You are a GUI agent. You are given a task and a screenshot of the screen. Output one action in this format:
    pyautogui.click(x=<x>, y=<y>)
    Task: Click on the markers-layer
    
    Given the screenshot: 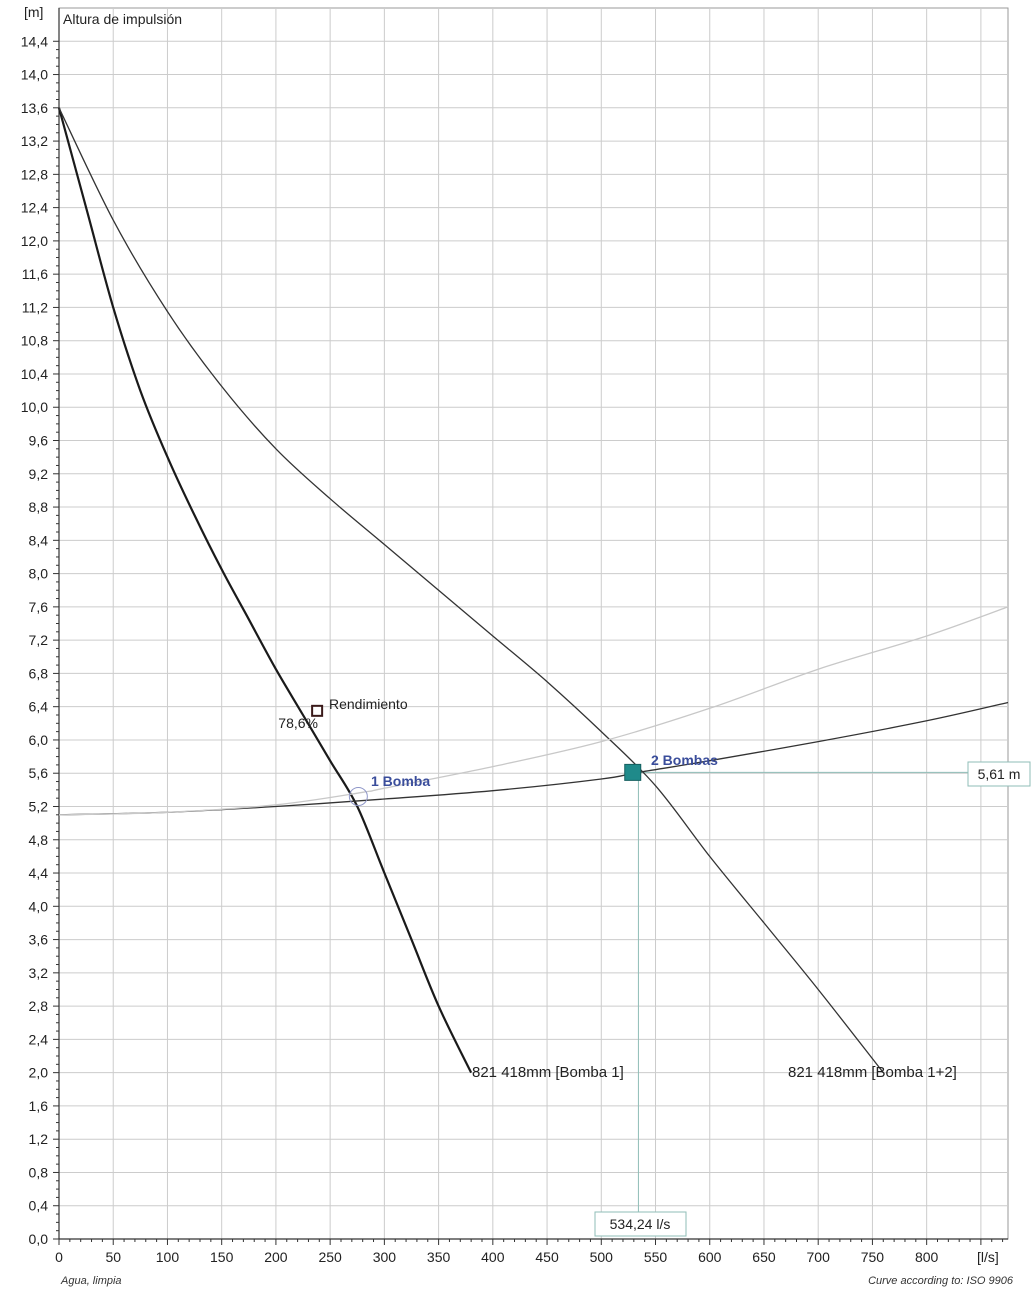 What is the action you would take?
    pyautogui.click(x=476, y=755)
    